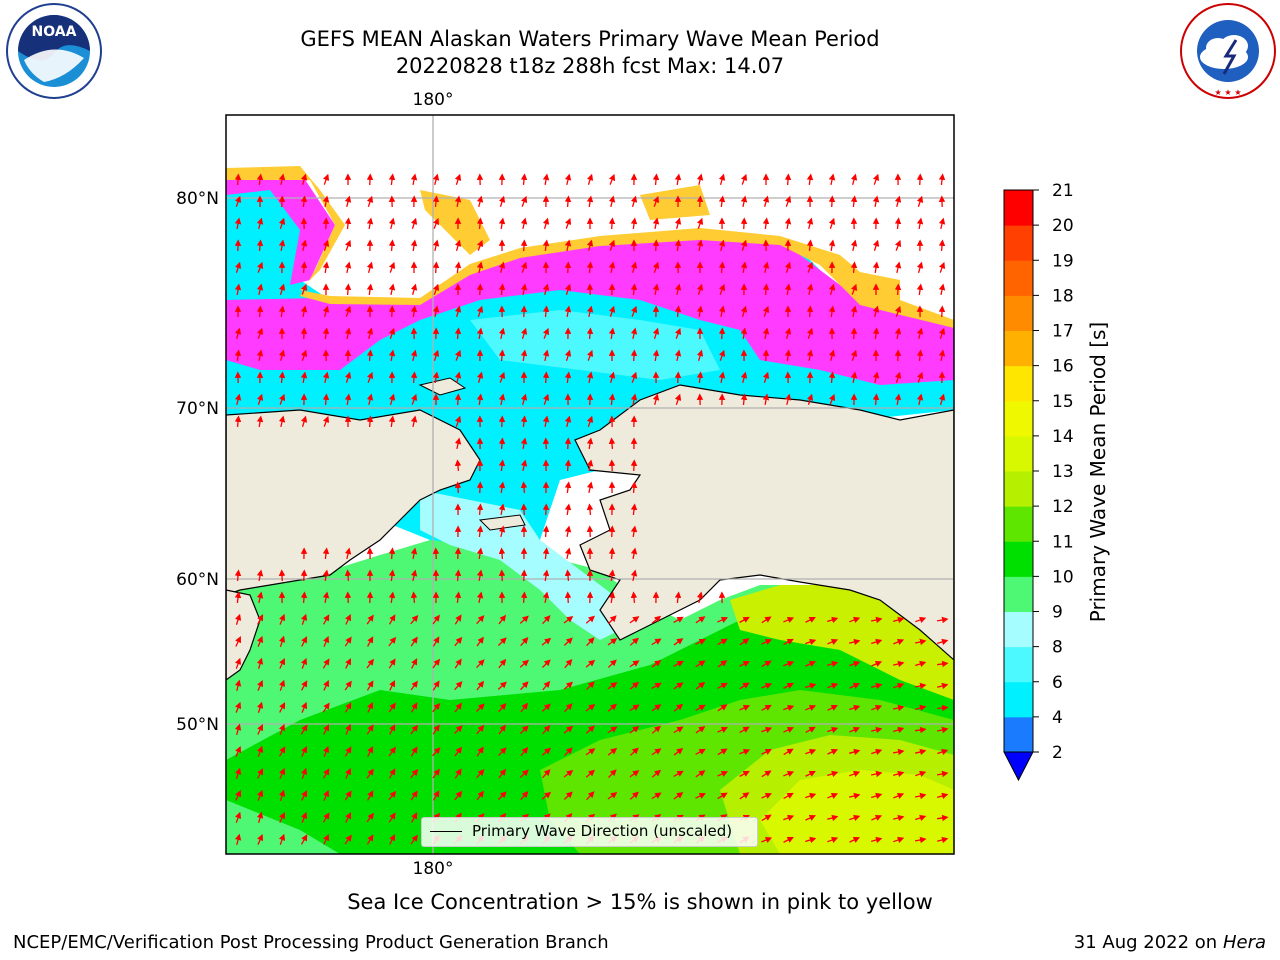  I want to click on legend-line-swatch, so click(446, 831).